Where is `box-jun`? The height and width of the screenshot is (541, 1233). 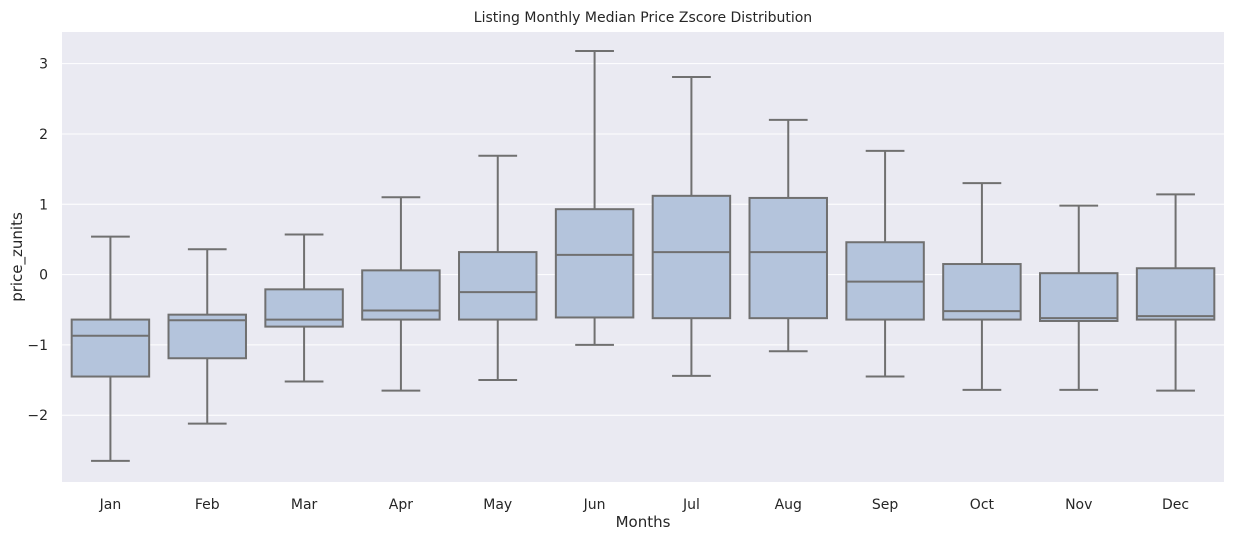
box-jun is located at coordinates (594, 197).